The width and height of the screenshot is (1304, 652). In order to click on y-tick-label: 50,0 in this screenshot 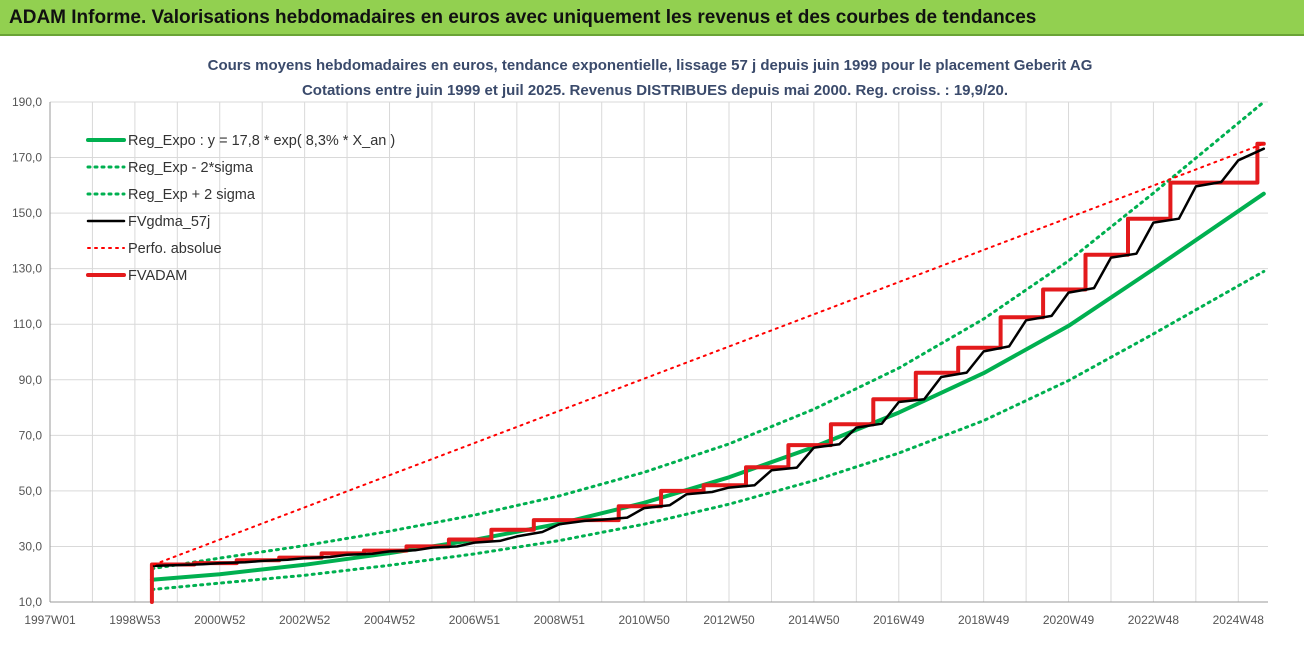, I will do `click(31, 491)`.